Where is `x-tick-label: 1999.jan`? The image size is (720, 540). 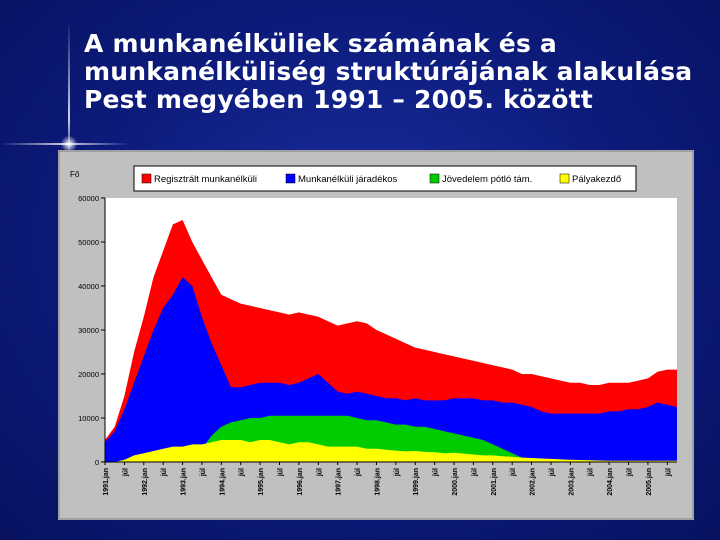 x-tick-label: 1999.jan is located at coordinates (416, 482).